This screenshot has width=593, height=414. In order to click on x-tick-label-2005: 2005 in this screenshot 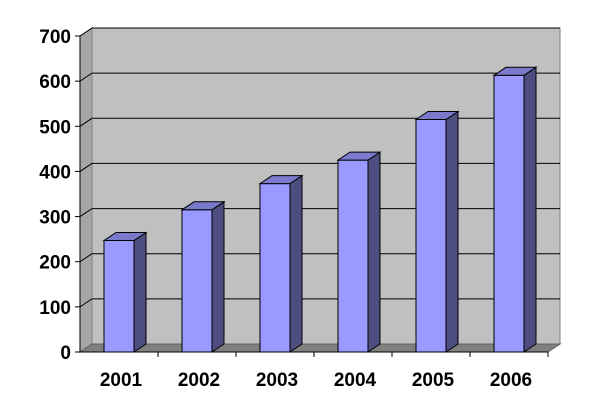, I will do `click(433, 380)`.